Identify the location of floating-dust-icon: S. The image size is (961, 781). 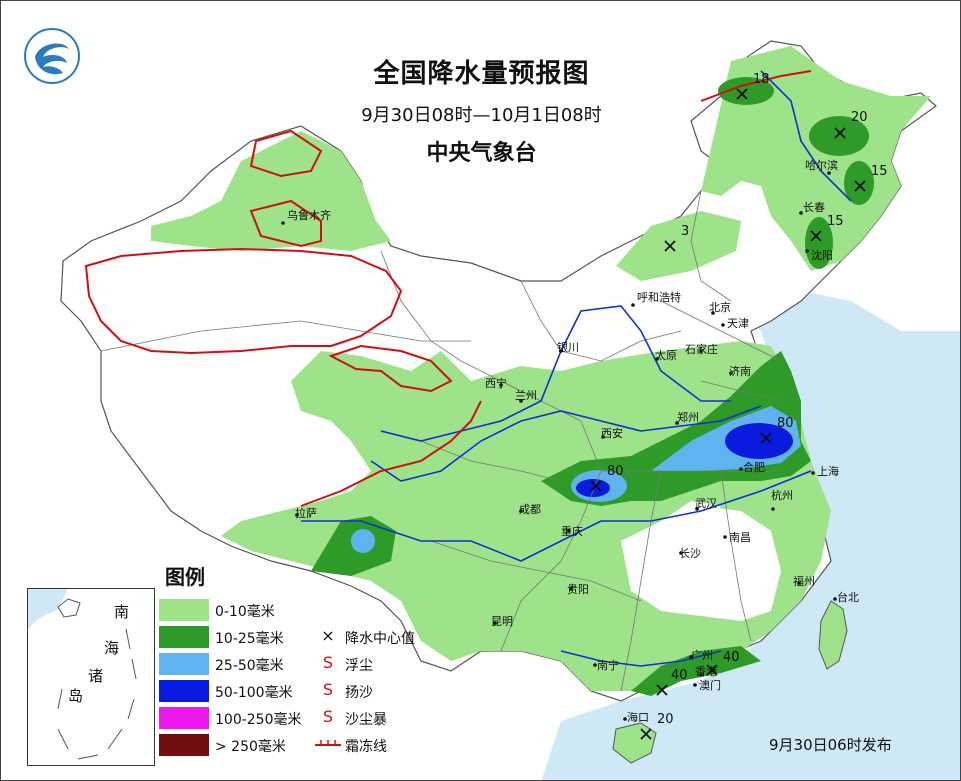
(328, 662).